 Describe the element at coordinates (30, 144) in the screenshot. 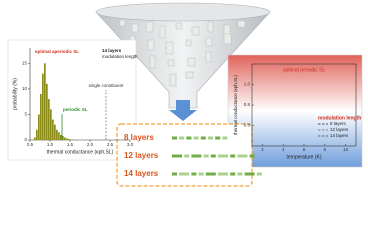

I see `x-tick-label: 0.5` at that location.